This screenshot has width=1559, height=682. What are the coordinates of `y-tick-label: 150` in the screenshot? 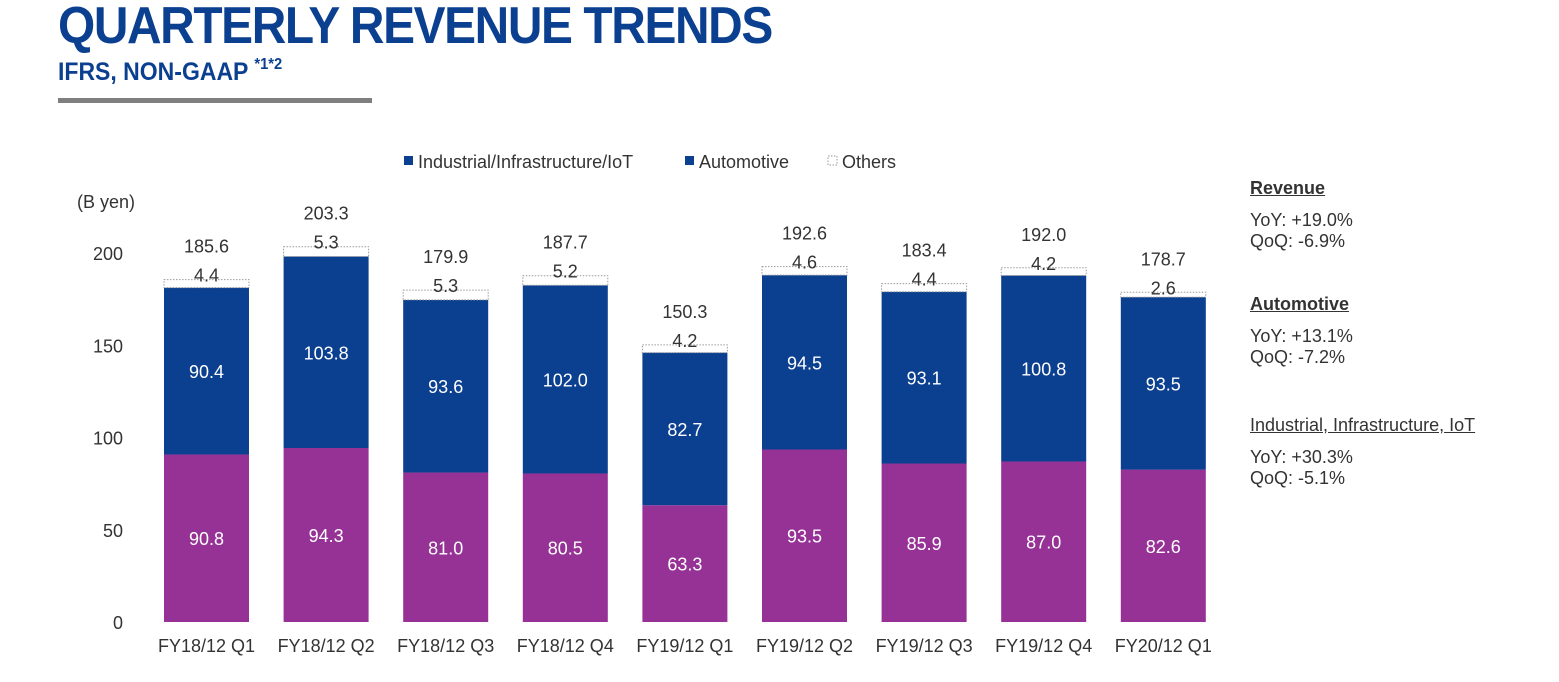 It's located at (108, 346).